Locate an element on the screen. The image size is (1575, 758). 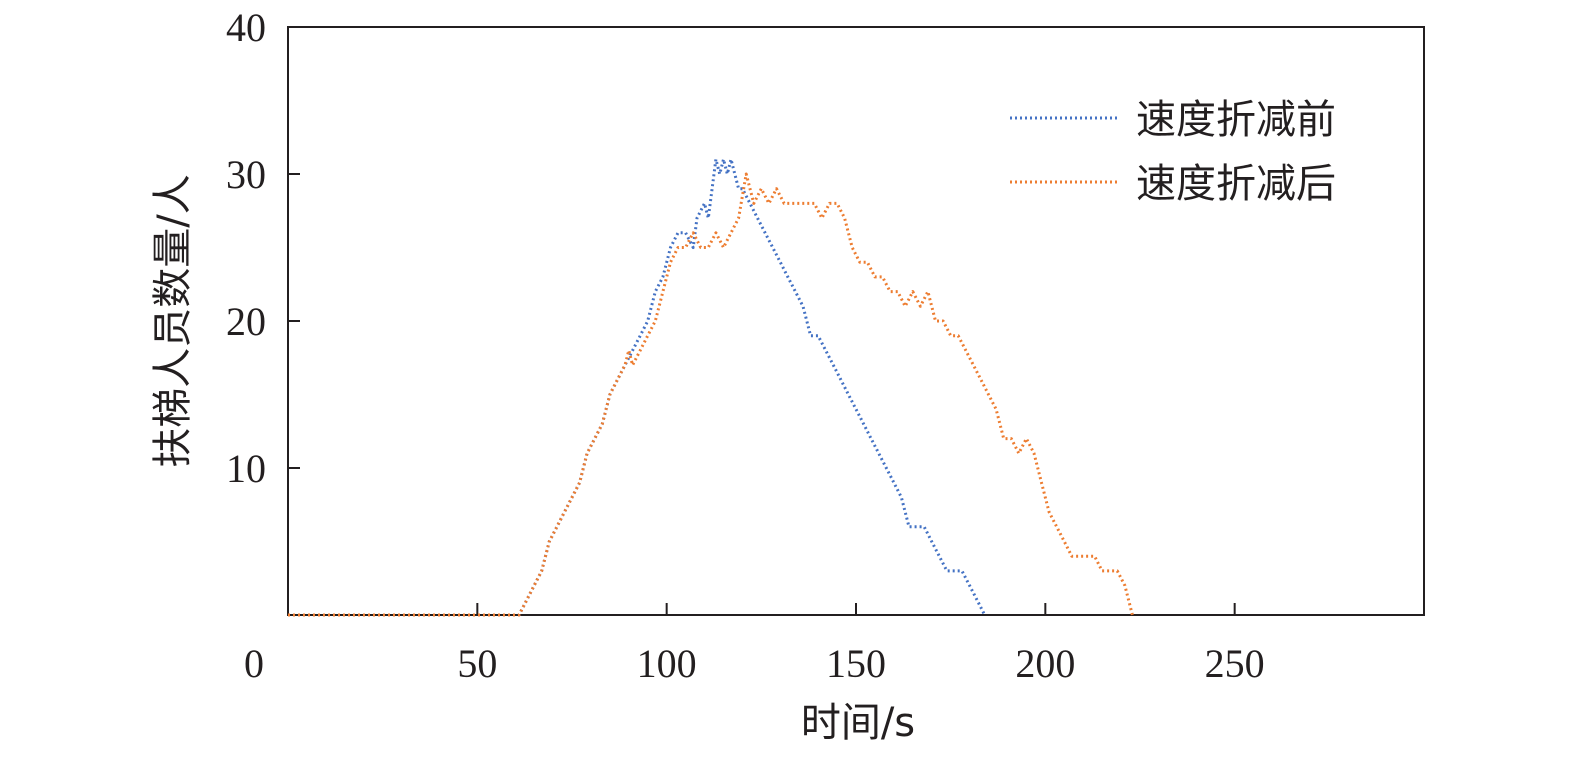
x-axis-label: 时间/s is located at coordinates (858, 723).